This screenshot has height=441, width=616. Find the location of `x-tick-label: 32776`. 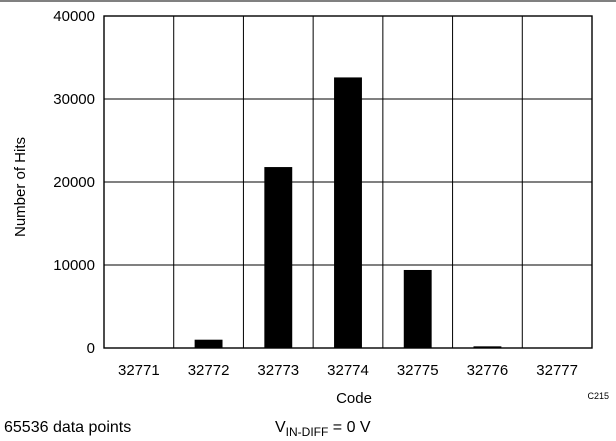

x-tick-label: 32776 is located at coordinates (488, 370).